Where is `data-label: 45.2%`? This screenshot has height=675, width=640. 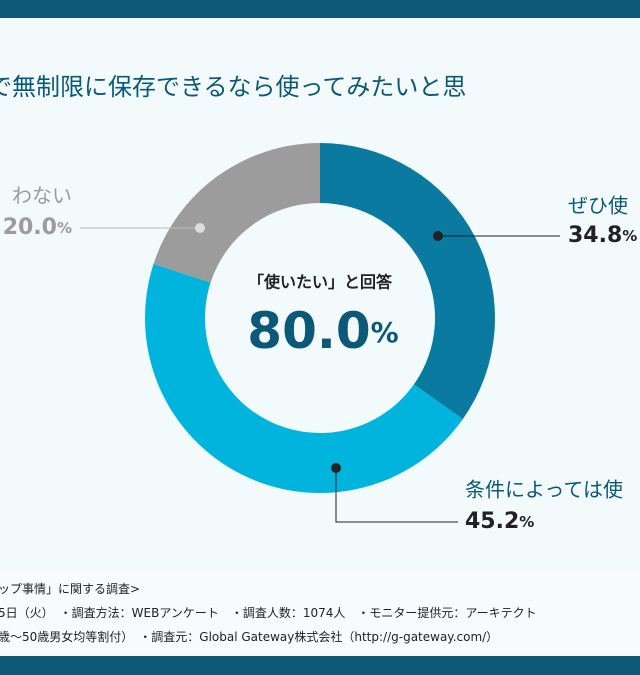 data-label: 45.2% is located at coordinates (499, 521).